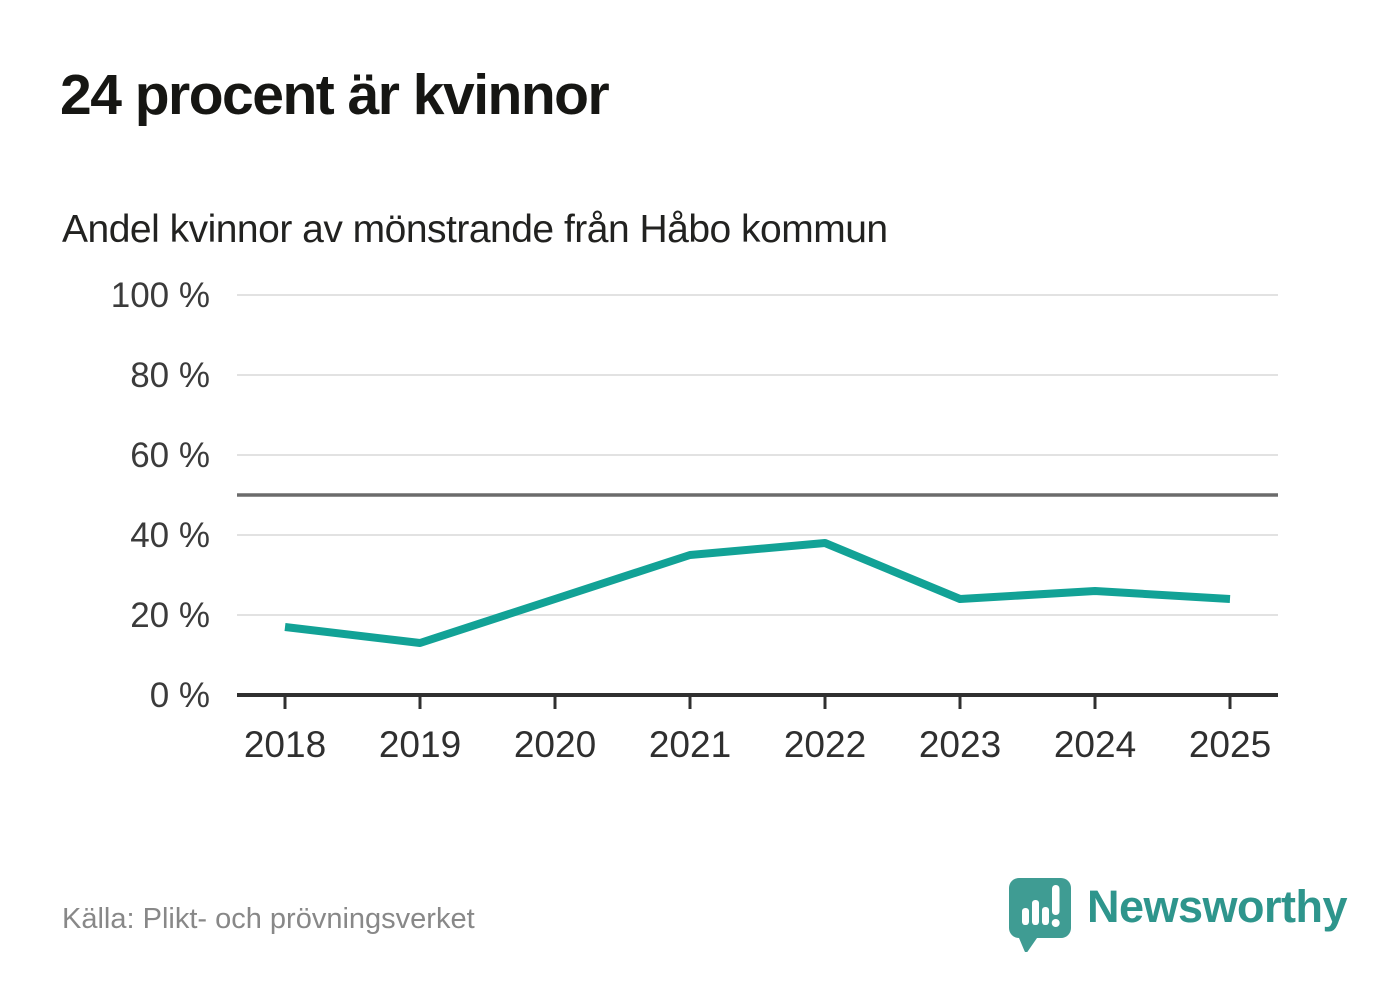 The image size is (1382, 999). What do you see at coordinates (285, 744) in the screenshot?
I see `x-tick-label: 2018` at bounding box center [285, 744].